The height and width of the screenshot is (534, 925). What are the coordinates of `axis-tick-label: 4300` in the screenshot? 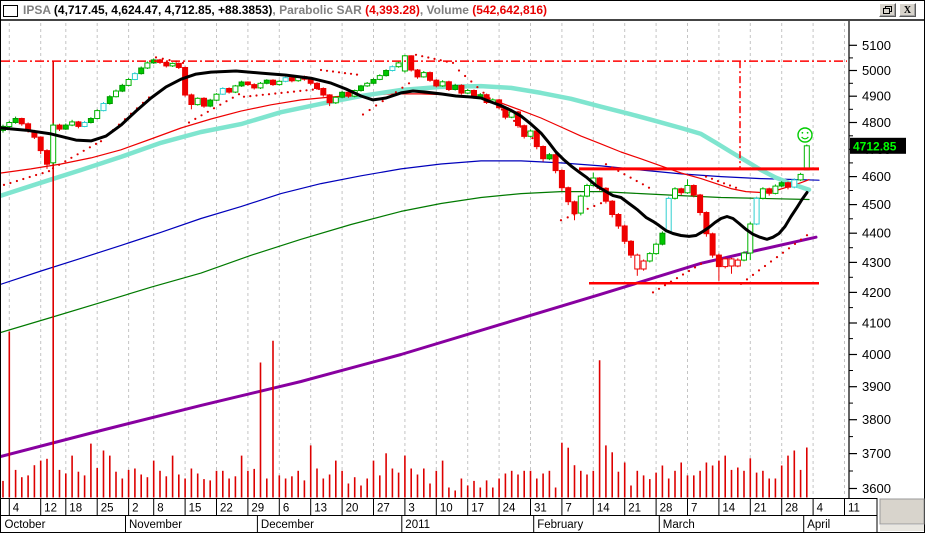 It's located at (876, 262).